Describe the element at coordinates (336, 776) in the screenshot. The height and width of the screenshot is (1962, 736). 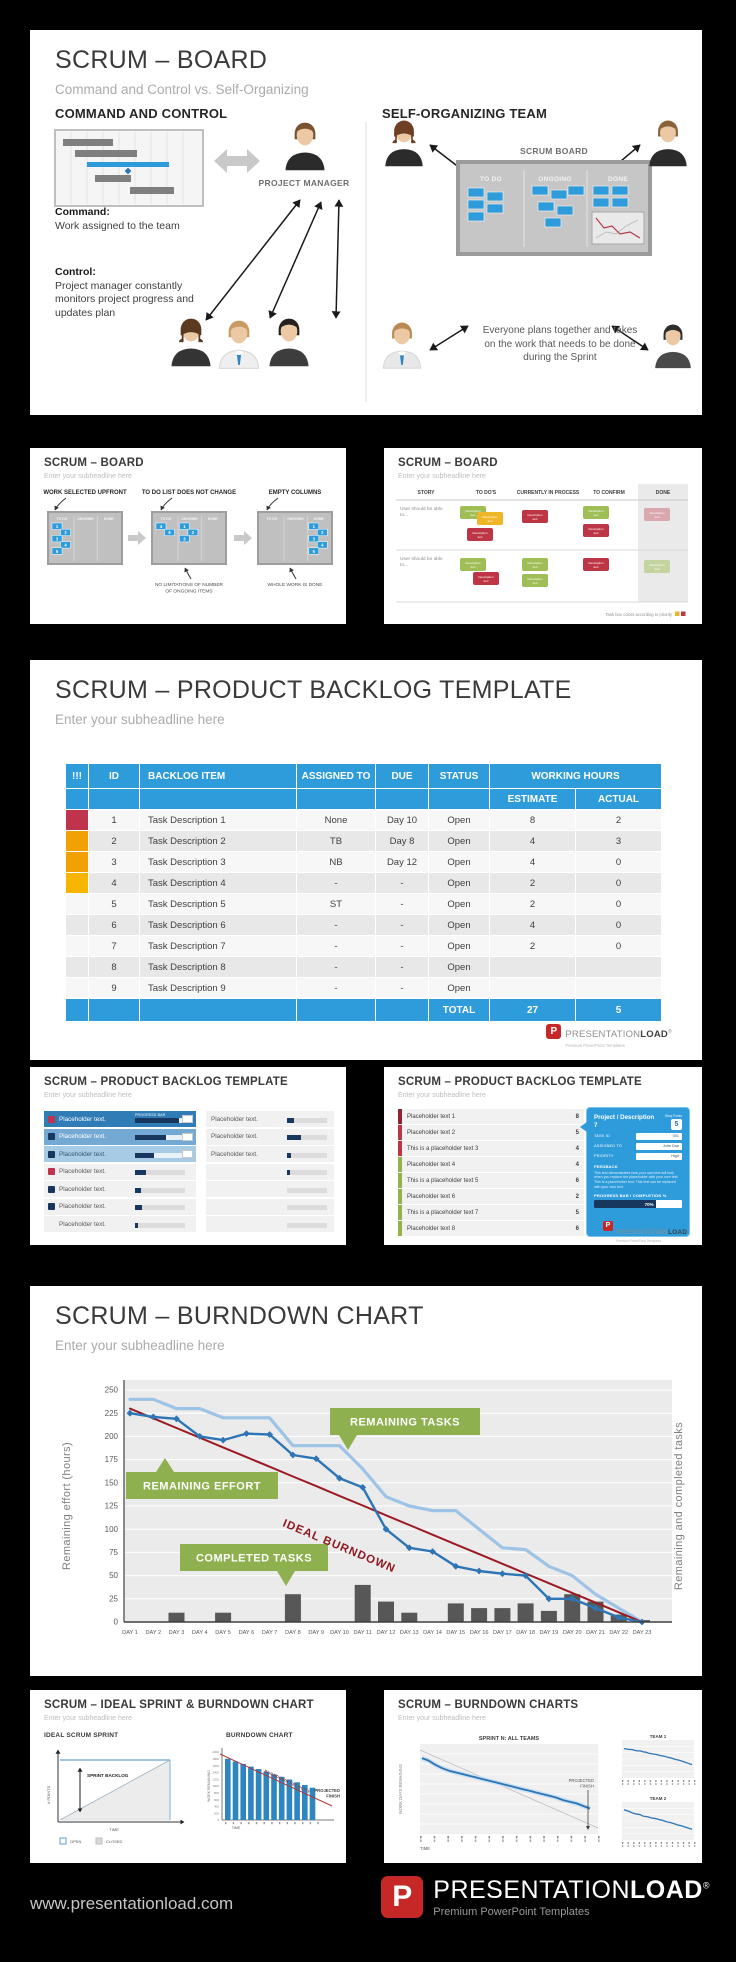
I see `table-cell: ASSIGNED TO` at that location.